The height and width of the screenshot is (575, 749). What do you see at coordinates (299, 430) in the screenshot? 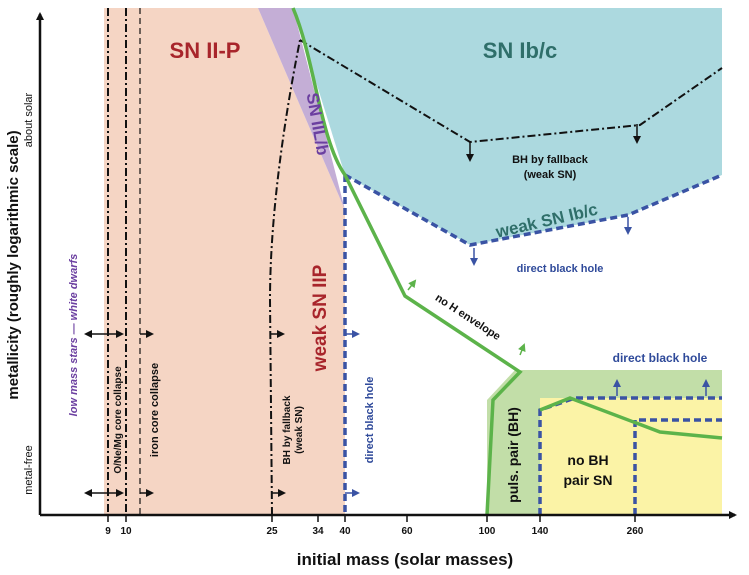
I see `label-bh-fallback-vertical-2: (weak SN)` at bounding box center [299, 430].